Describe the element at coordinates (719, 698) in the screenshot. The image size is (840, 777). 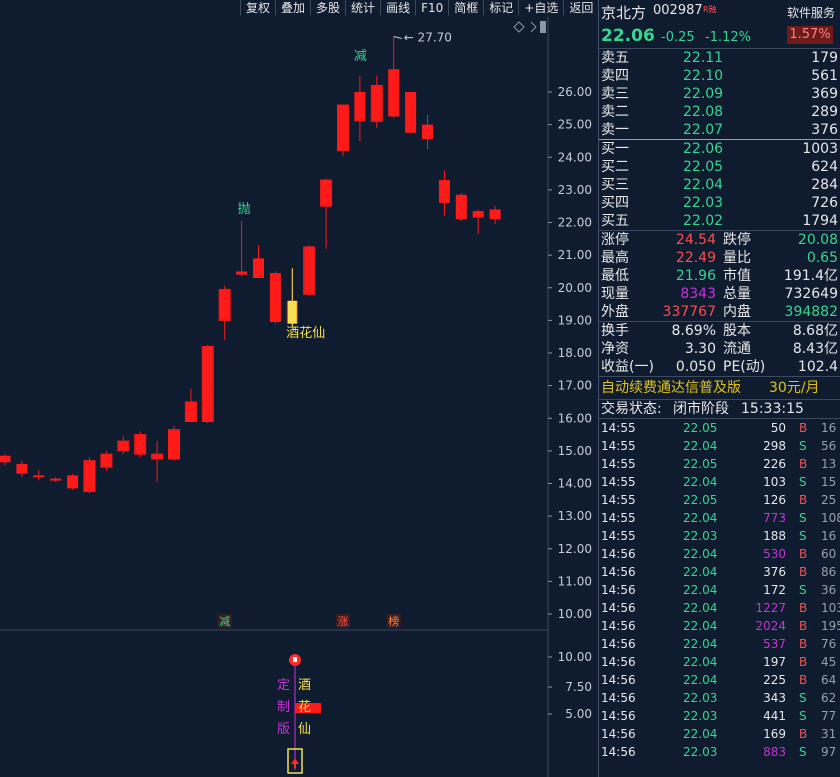
I see `tick-row: 14:56 22.03 343 S 62` at that location.